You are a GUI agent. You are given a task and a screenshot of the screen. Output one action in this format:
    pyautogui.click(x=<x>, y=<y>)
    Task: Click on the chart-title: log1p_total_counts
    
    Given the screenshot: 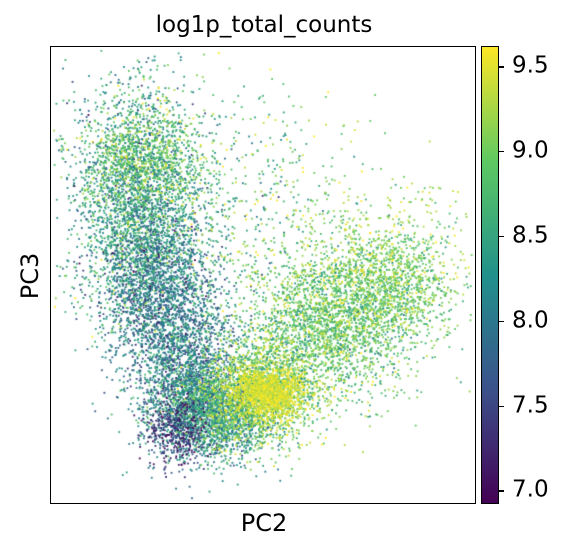 What is the action you would take?
    pyautogui.click(x=264, y=25)
    